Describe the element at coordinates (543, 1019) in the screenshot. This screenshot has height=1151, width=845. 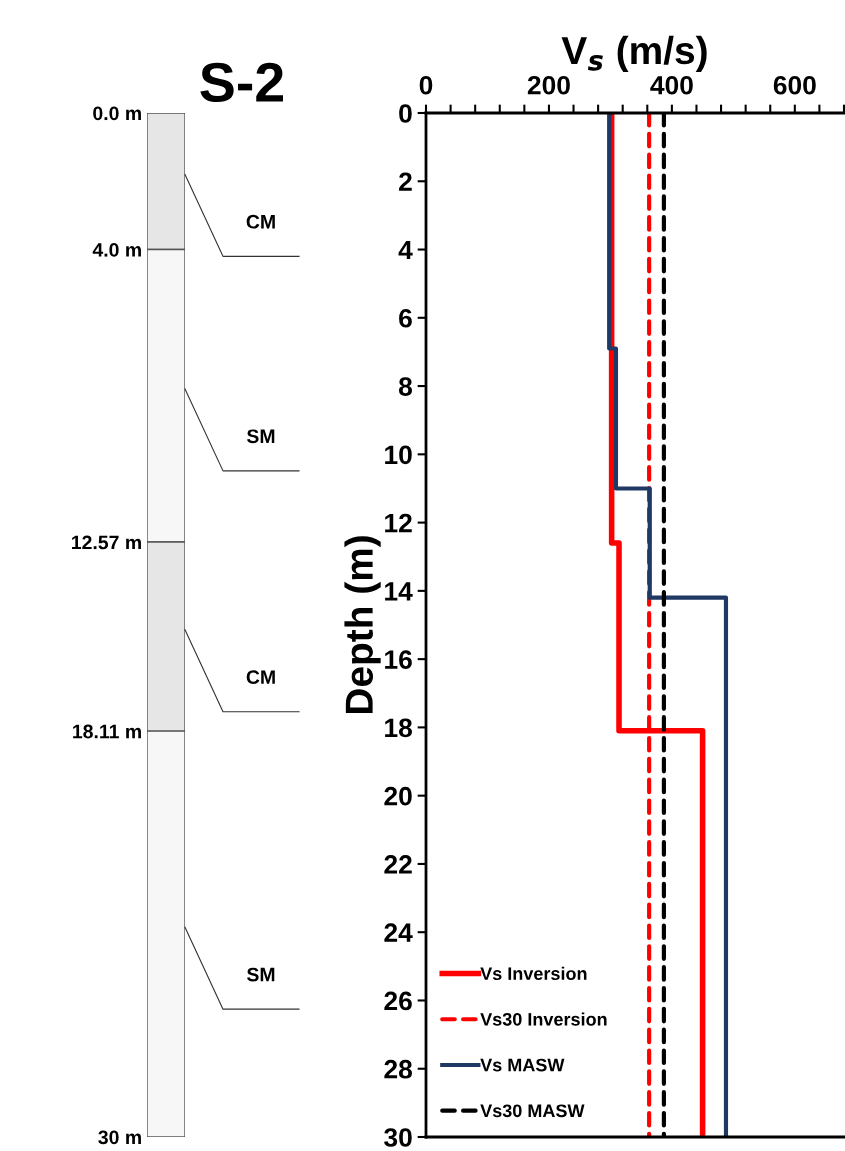
I see `legend-label: Vs30 Inversion` at that location.